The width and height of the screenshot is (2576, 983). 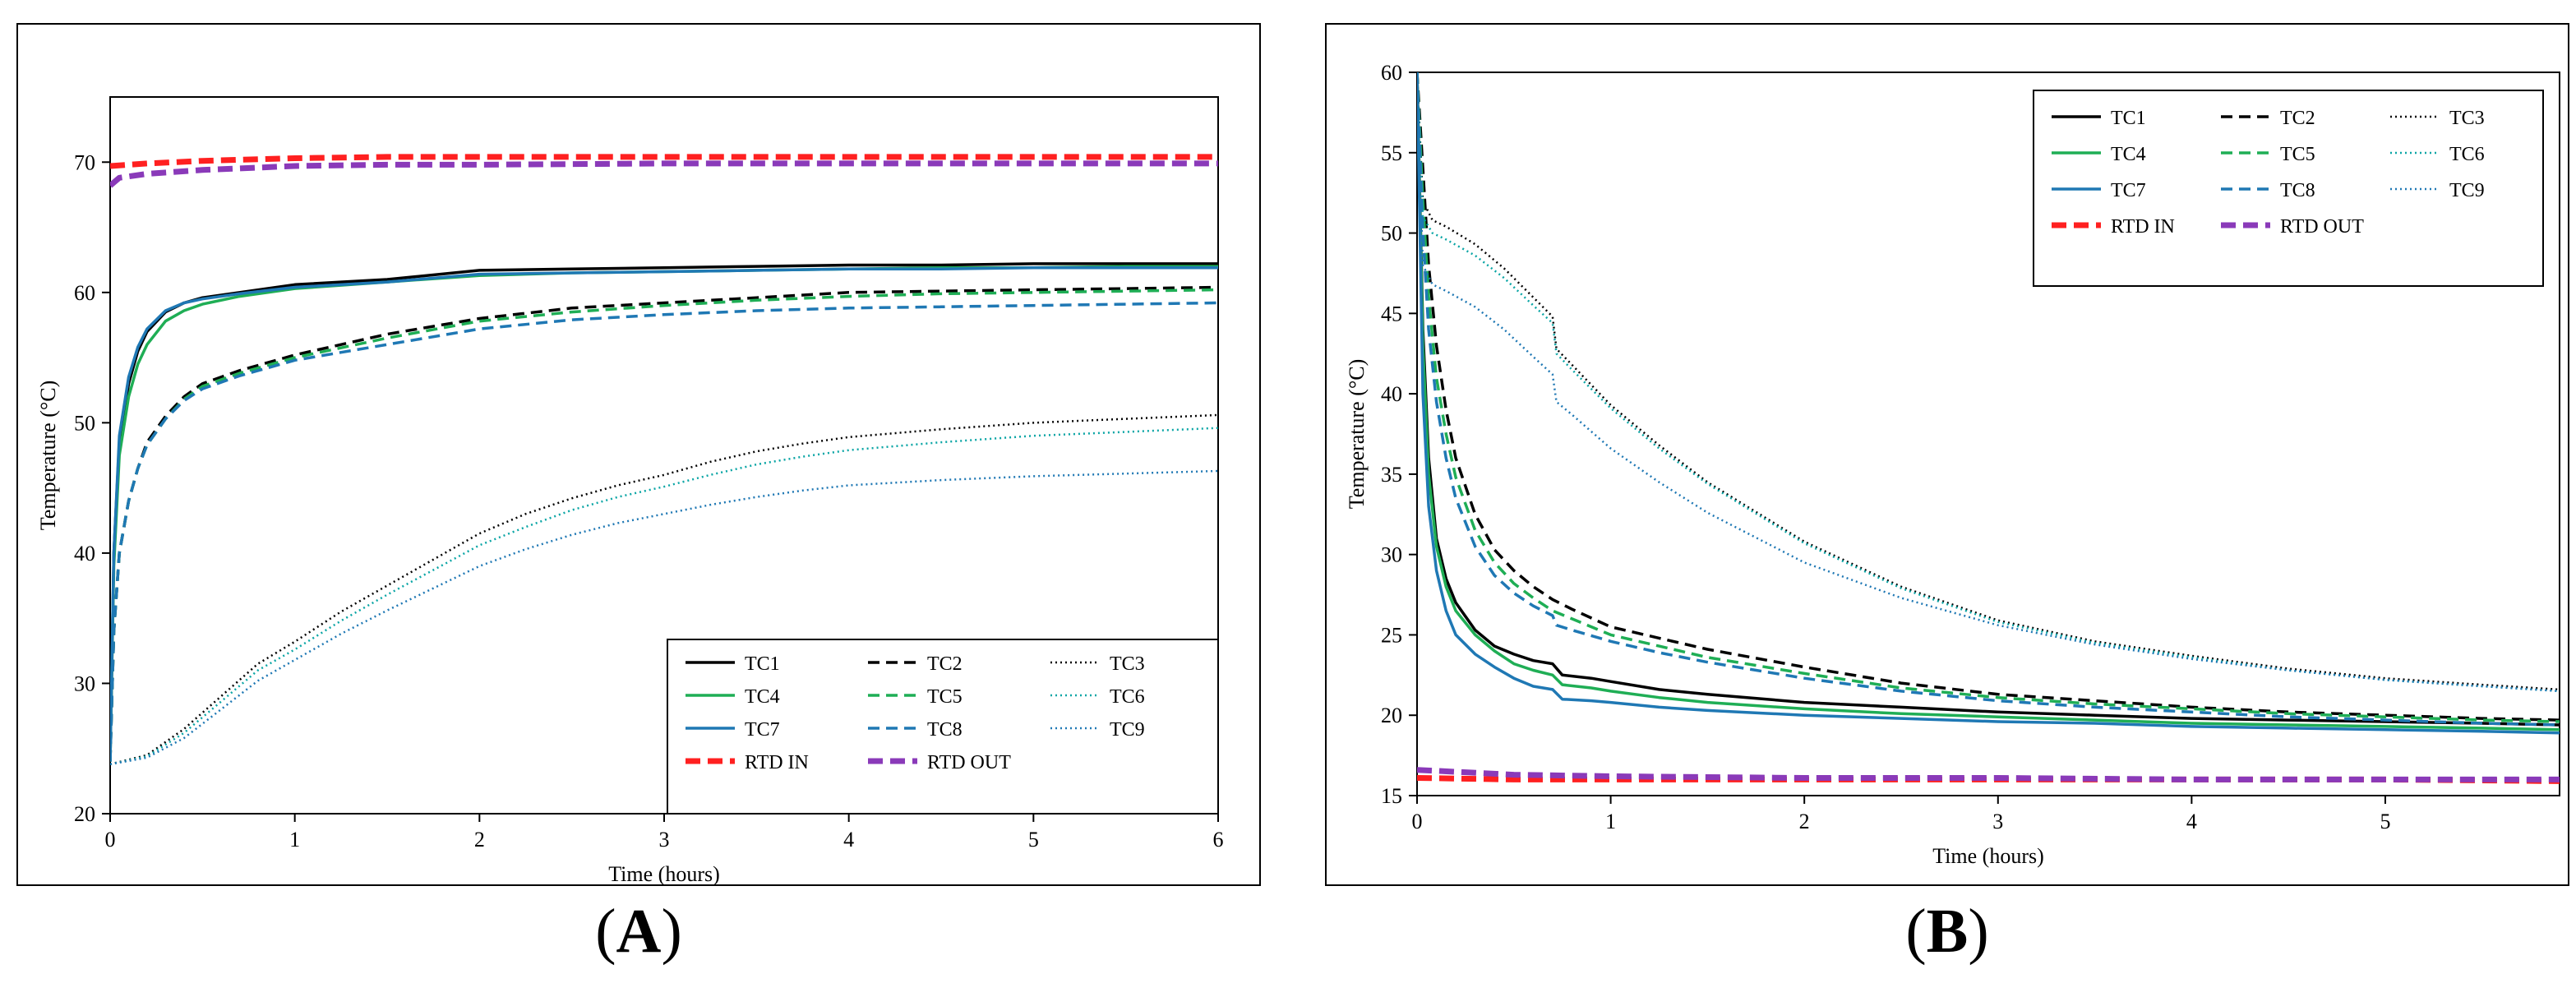 What do you see at coordinates (85, 683) in the screenshot?
I see `chart-a-ytick-label: 30` at bounding box center [85, 683].